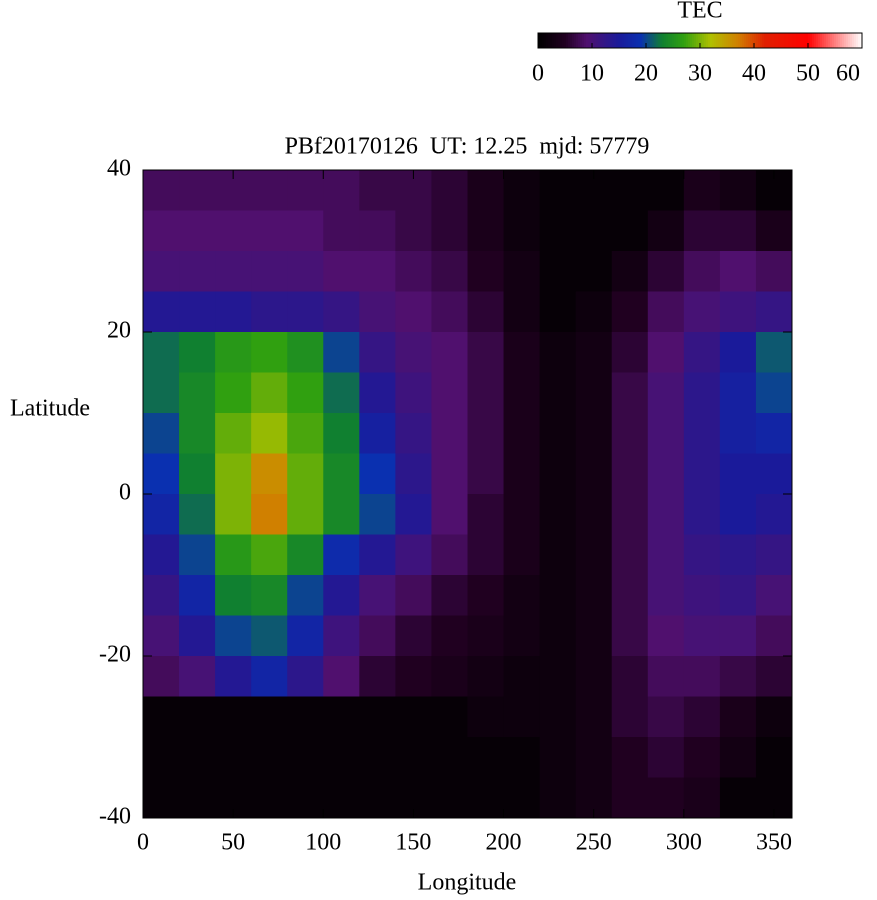 This screenshot has width=877, height=900. Describe the element at coordinates (119, 169) in the screenshot. I see `y-tick-label: 40` at that location.